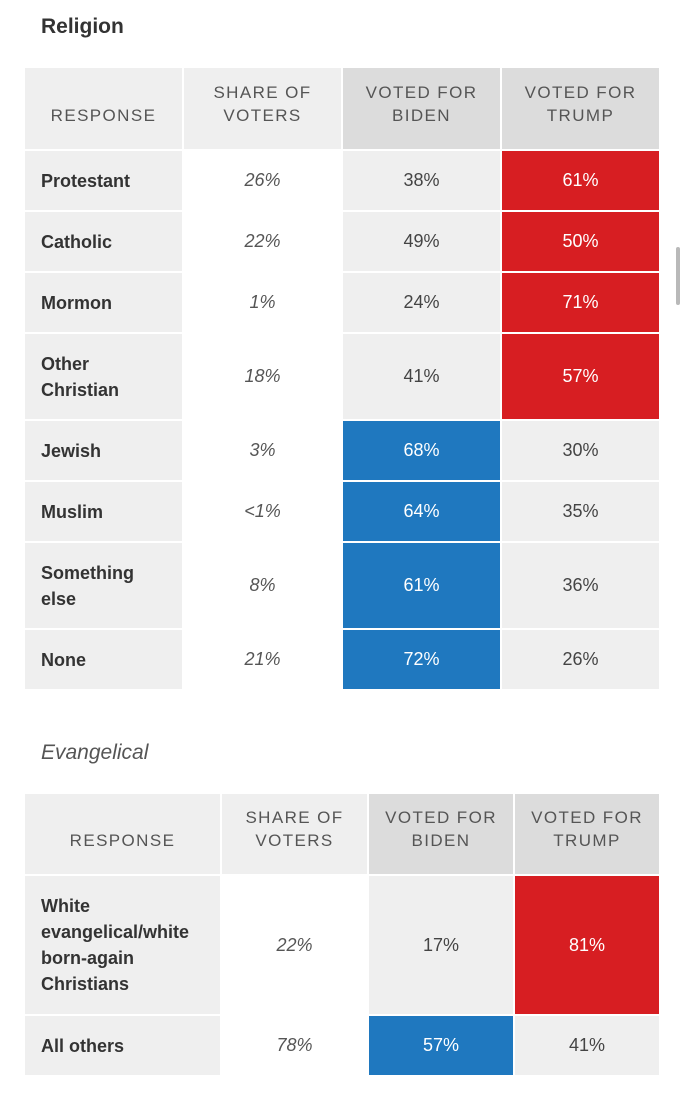  I want to click on biden-share: 24%, so click(422, 303).